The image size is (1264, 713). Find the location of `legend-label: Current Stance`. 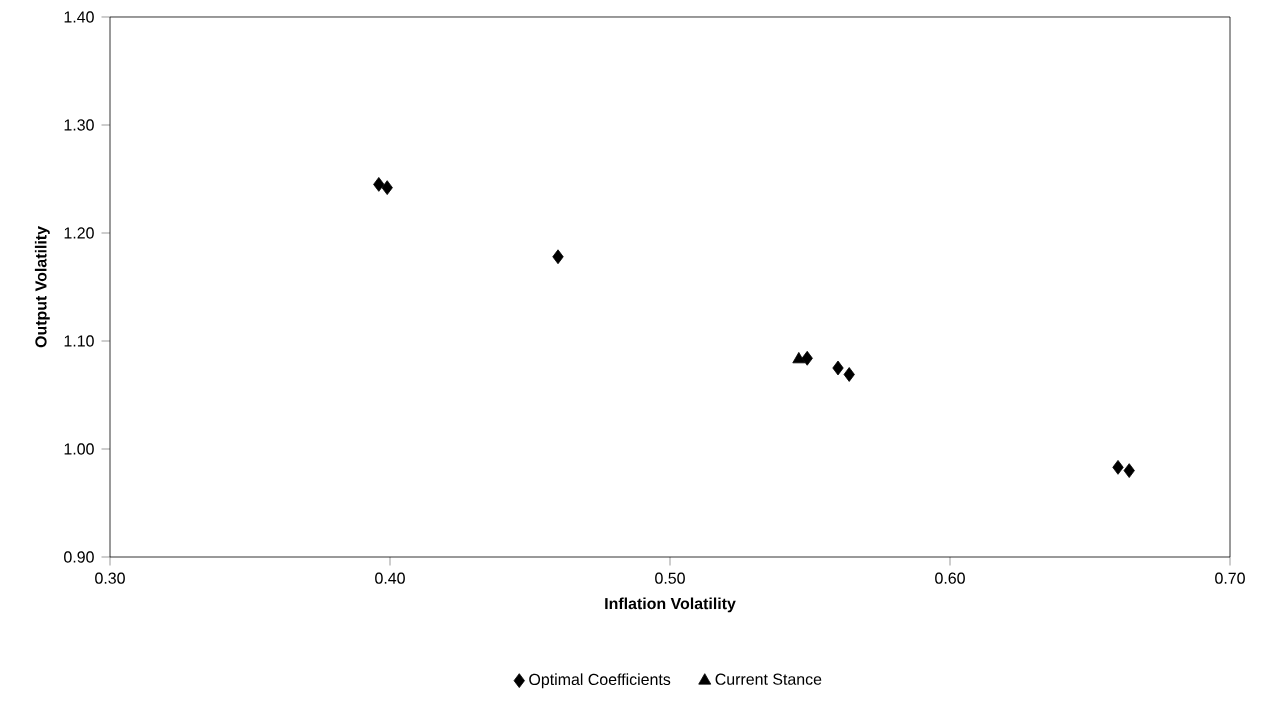

legend-label: Current Stance is located at coordinates (768, 679).